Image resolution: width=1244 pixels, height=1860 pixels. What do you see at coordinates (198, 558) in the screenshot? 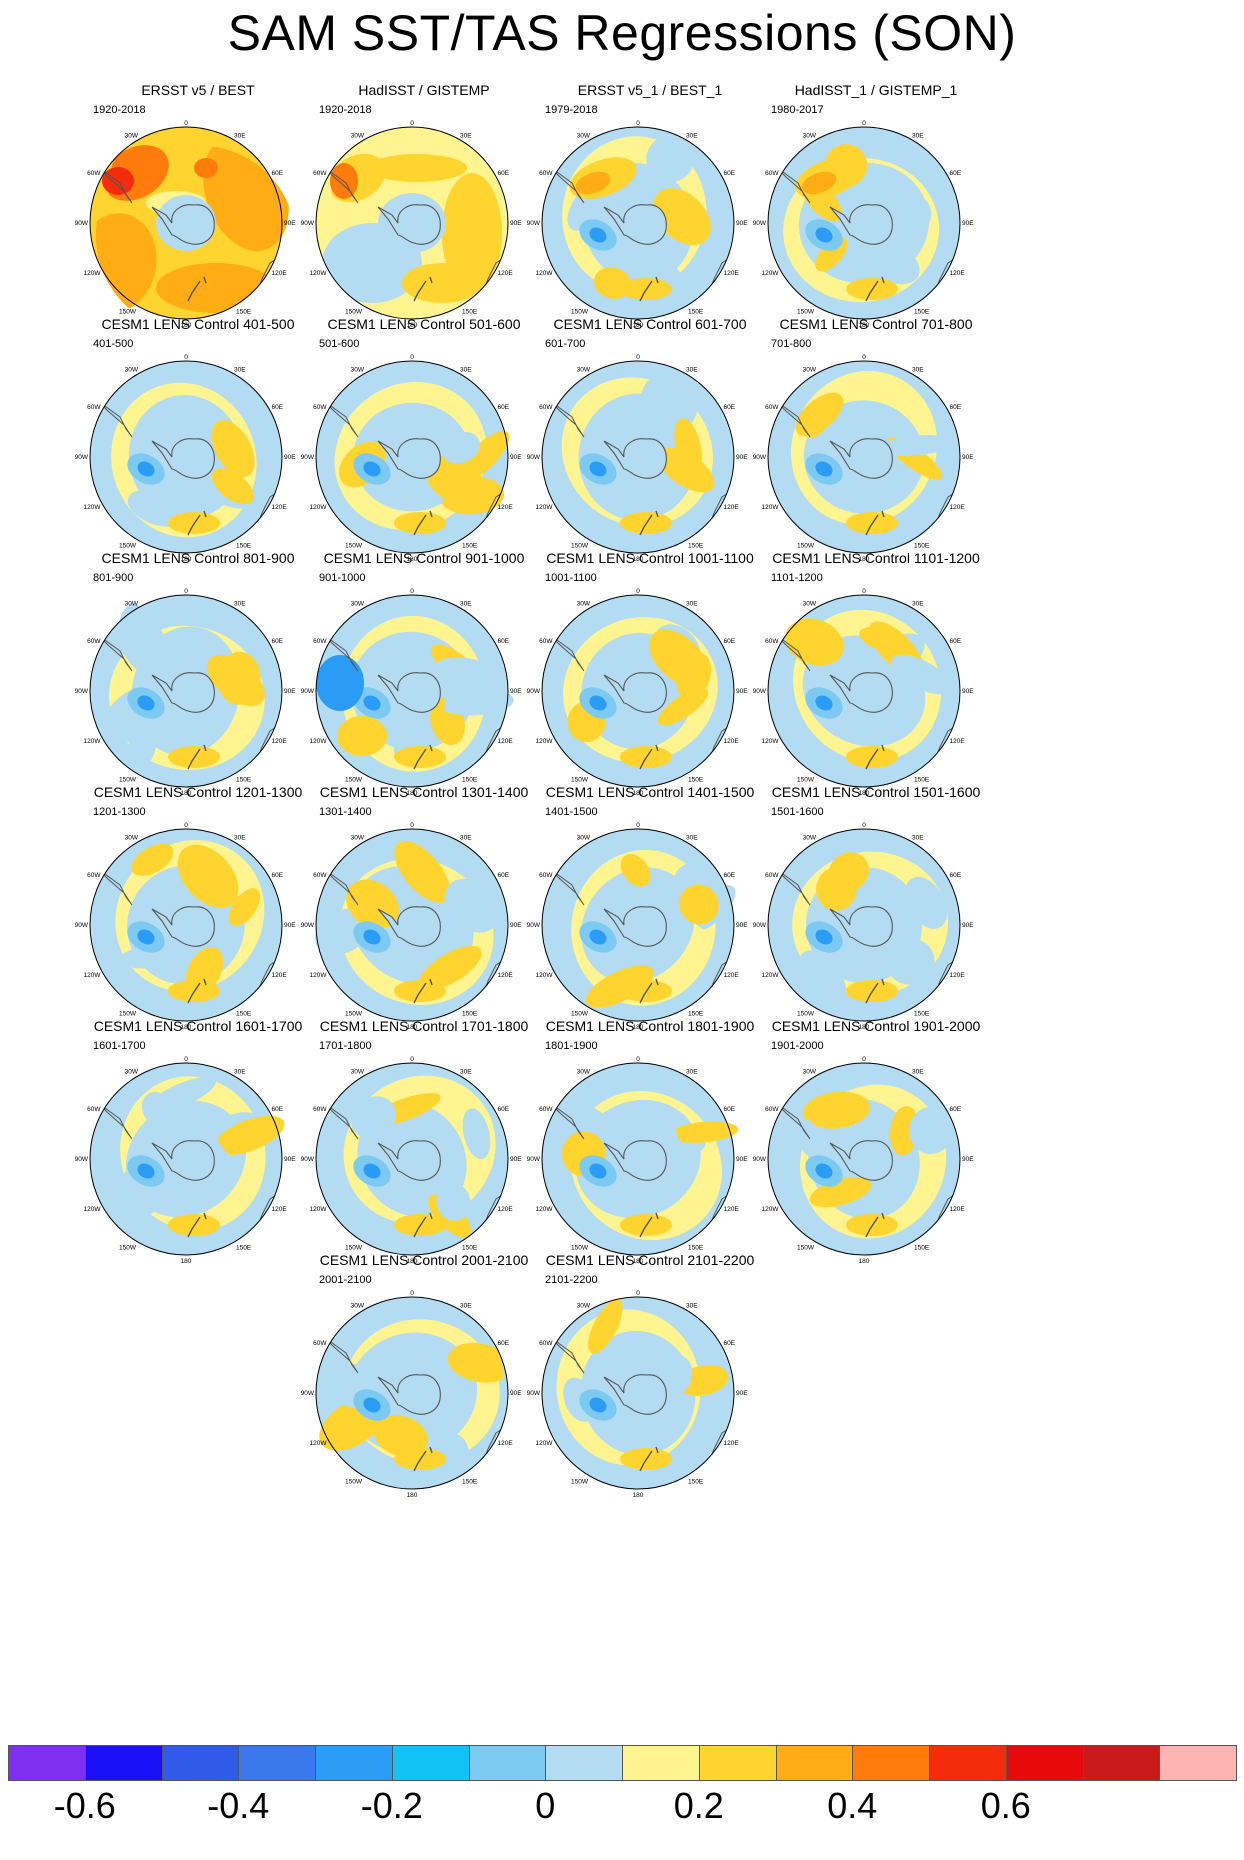
I see `panel-title: CESM1 LENS Control 801-900` at bounding box center [198, 558].